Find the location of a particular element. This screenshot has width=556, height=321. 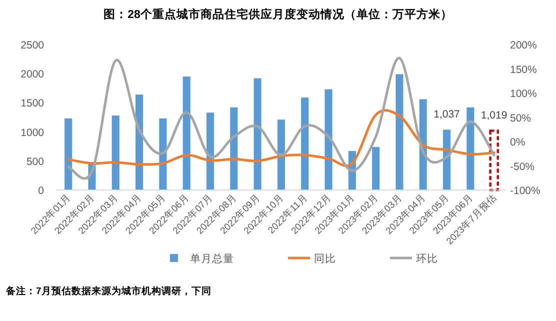

y-tick-label: 1000 is located at coordinates (32, 132).